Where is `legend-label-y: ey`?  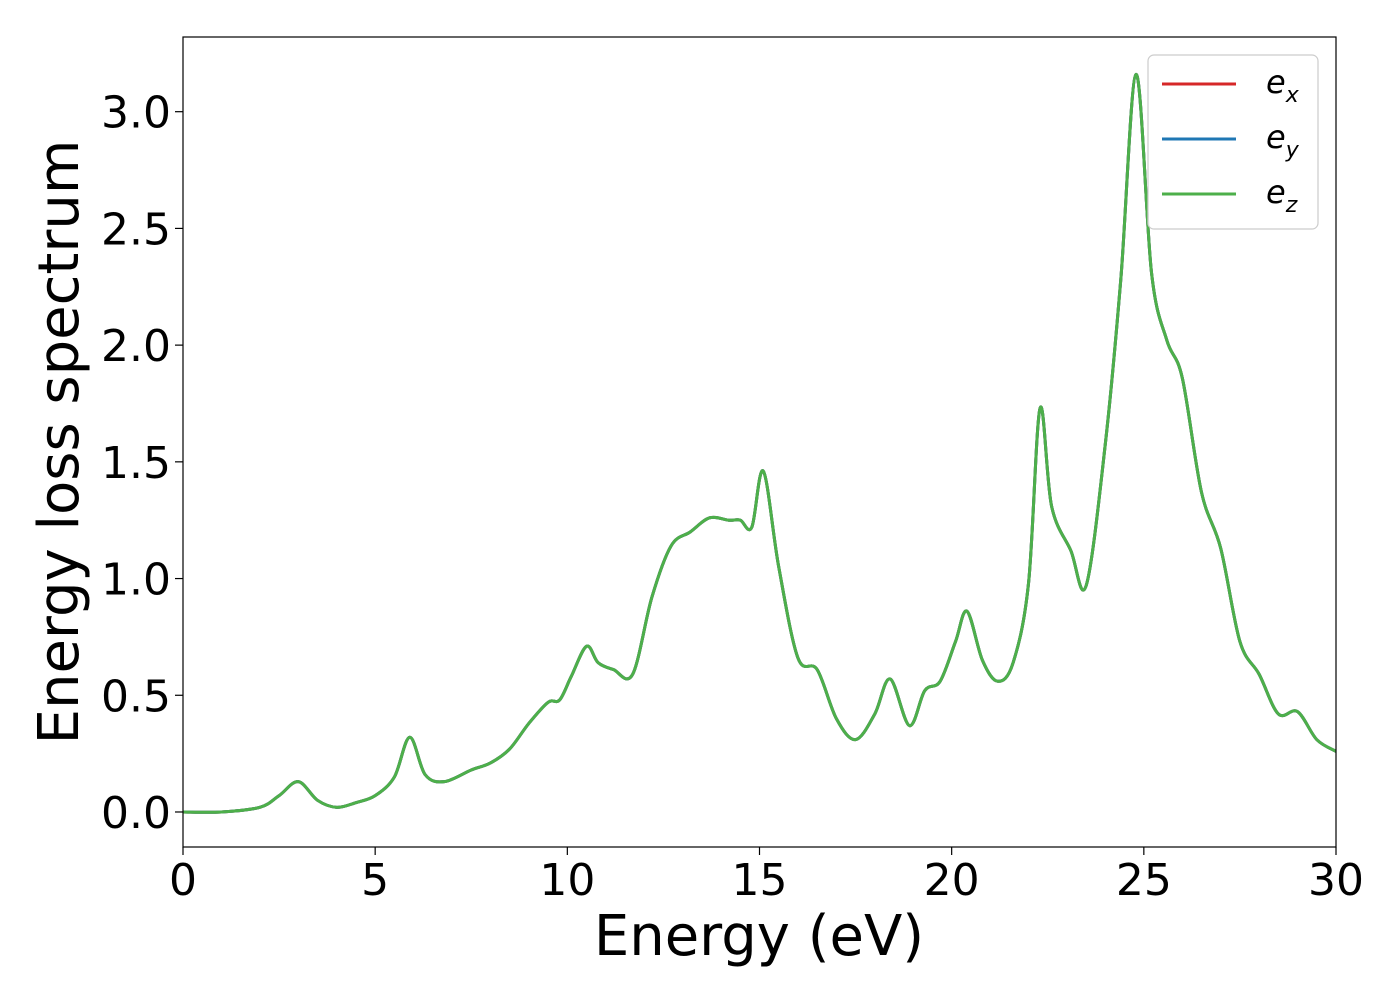 legend-label-y: ey is located at coordinates (1283, 140).